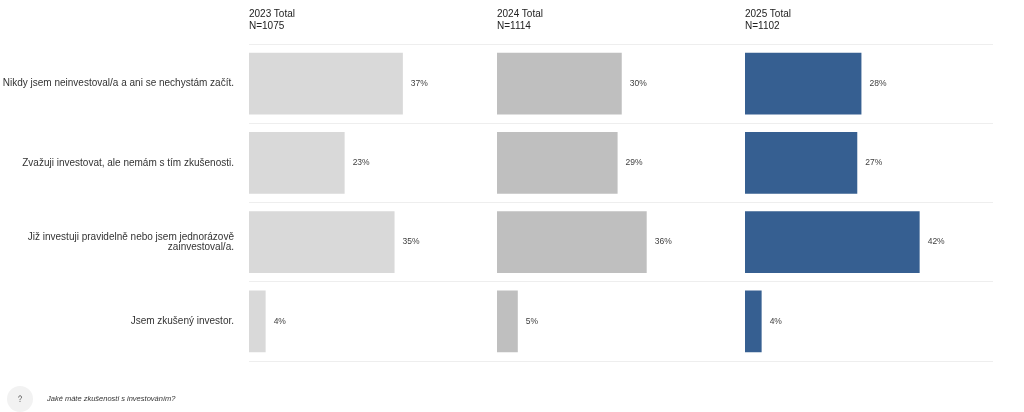 This screenshot has width=1024, height=412. Describe the element at coordinates (878, 82) in the screenshot. I see `data-label: 28%` at that location.